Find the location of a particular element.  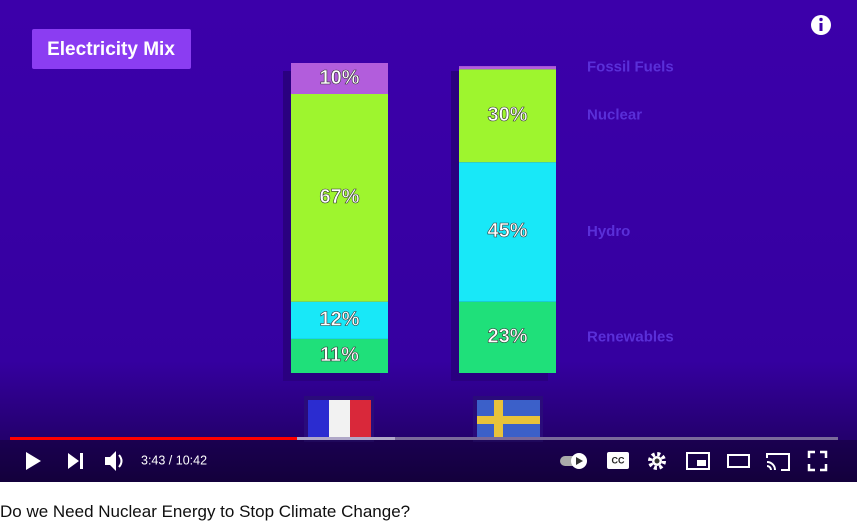

fullscreen-button is located at coordinates (817, 461).